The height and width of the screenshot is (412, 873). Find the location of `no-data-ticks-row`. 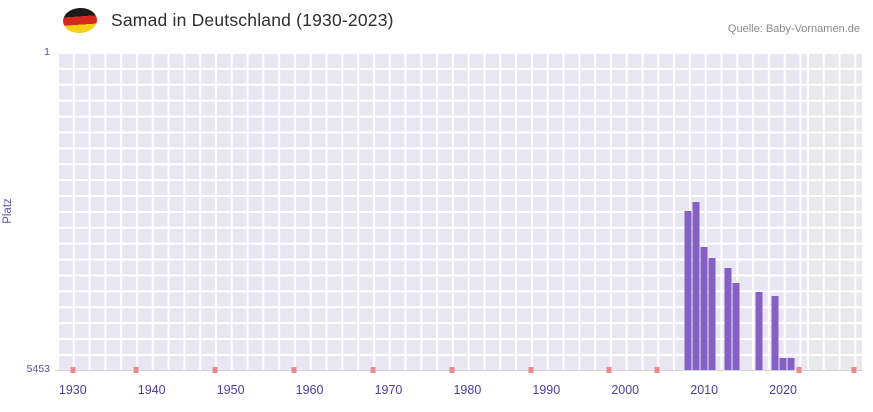

no-data-ticks-row is located at coordinates (459, 370).